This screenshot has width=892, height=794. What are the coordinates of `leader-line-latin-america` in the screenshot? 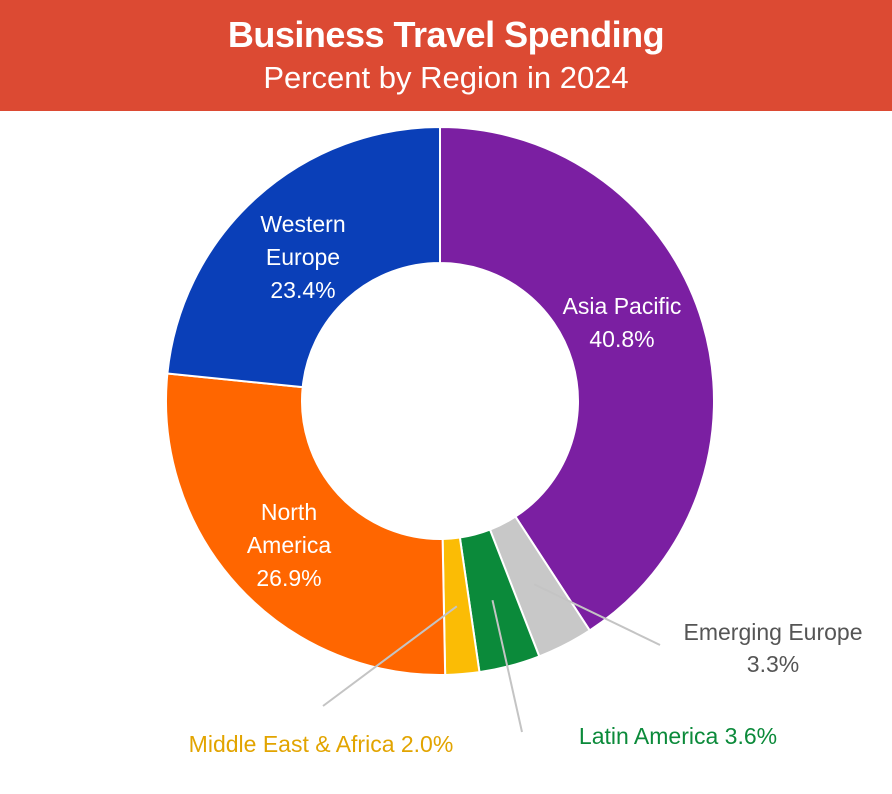 It's located at (507, 666).